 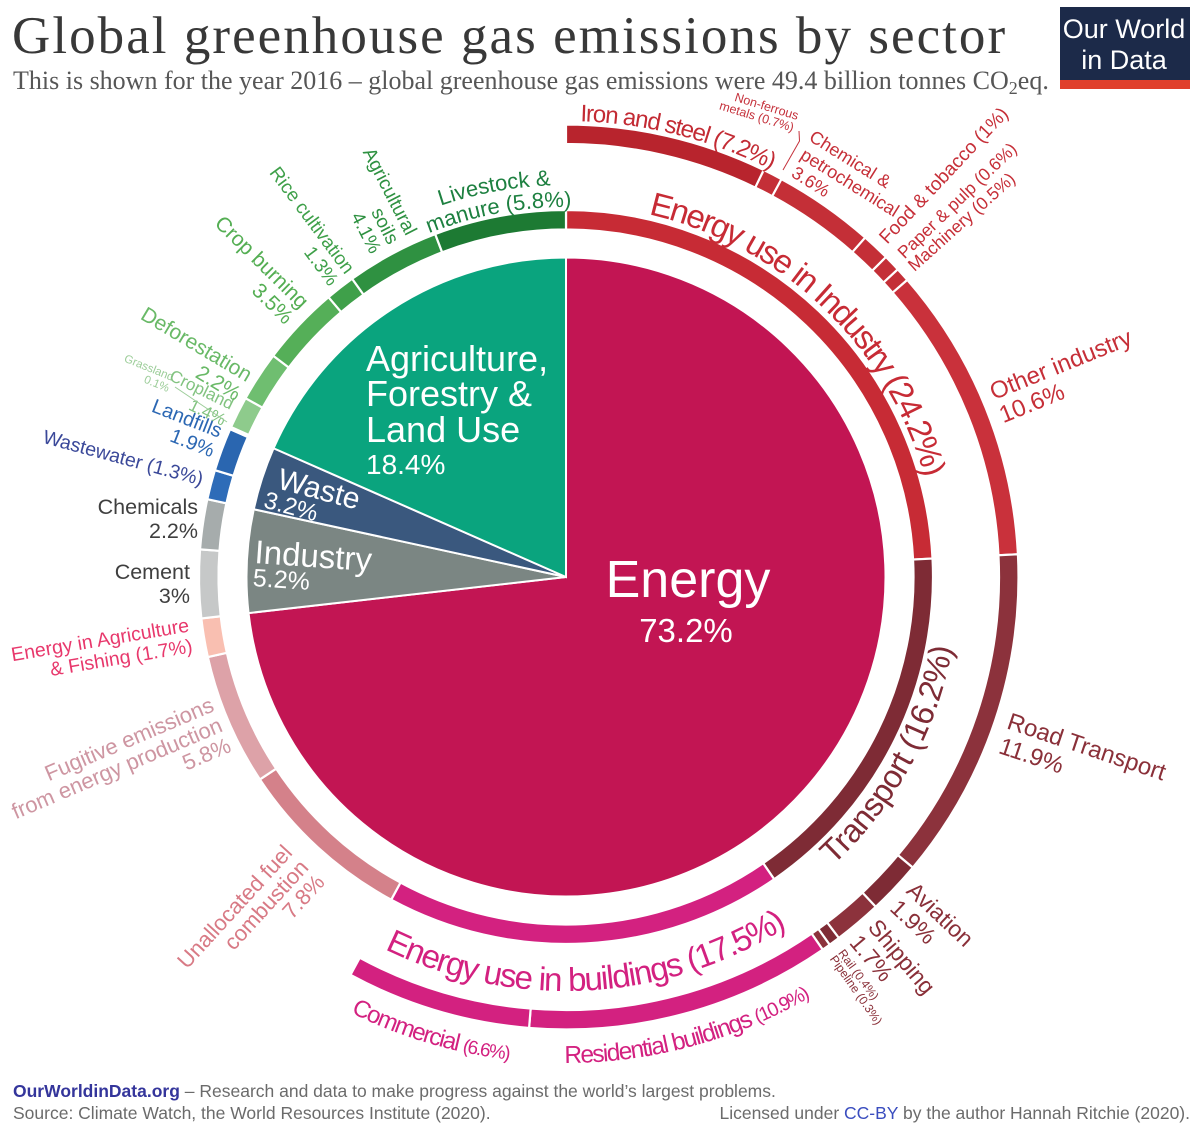 What do you see at coordinates (312, 499) in the screenshot?
I see `svg-text: Waste3.2%` at bounding box center [312, 499].